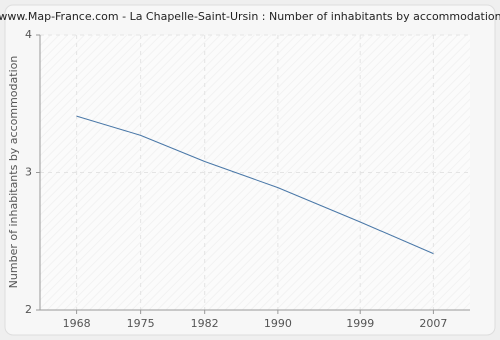  Describe the element at coordinates (28, 309) in the screenshot. I see `y-tick-label: 2` at that location.